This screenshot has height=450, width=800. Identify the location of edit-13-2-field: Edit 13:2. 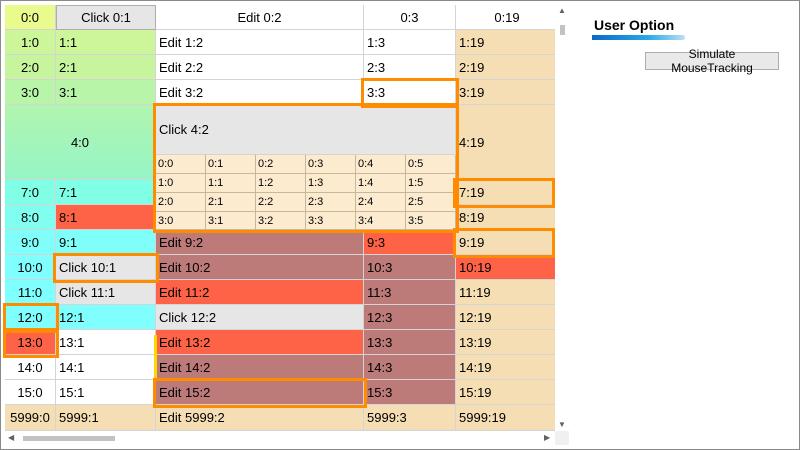
(260, 342).